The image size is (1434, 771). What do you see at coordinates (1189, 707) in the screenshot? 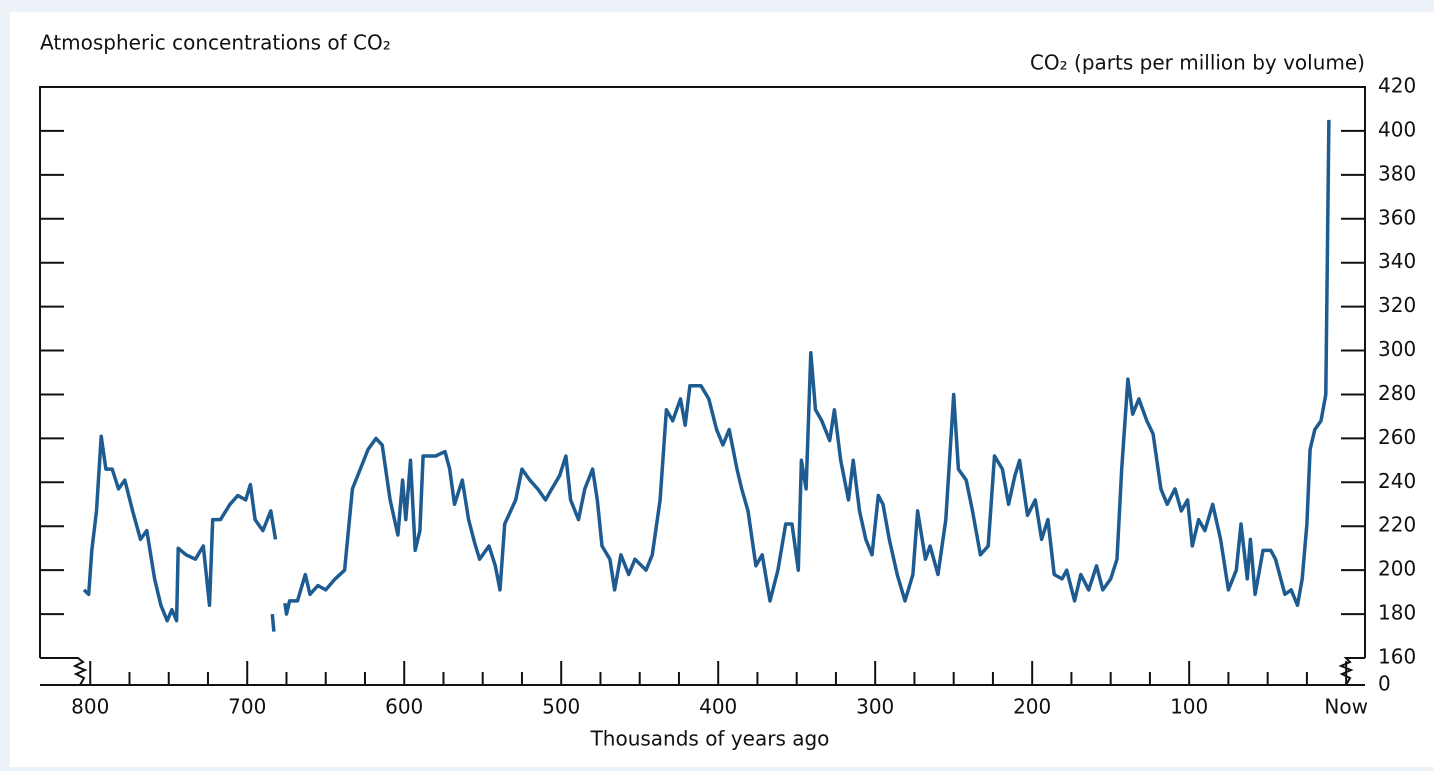
I see `x-tick-label: 100` at bounding box center [1189, 707].